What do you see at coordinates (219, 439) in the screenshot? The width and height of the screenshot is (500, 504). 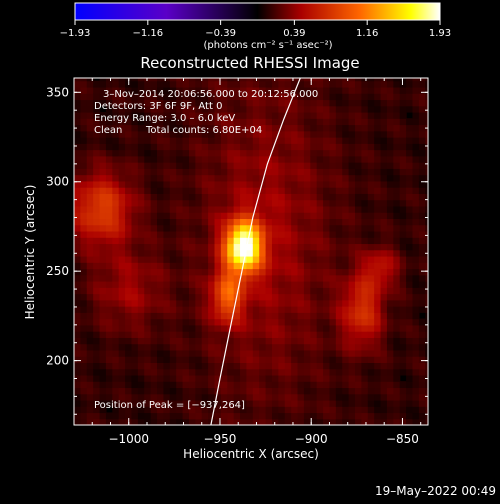 I see `x-tick-label: −950` at bounding box center [219, 439].